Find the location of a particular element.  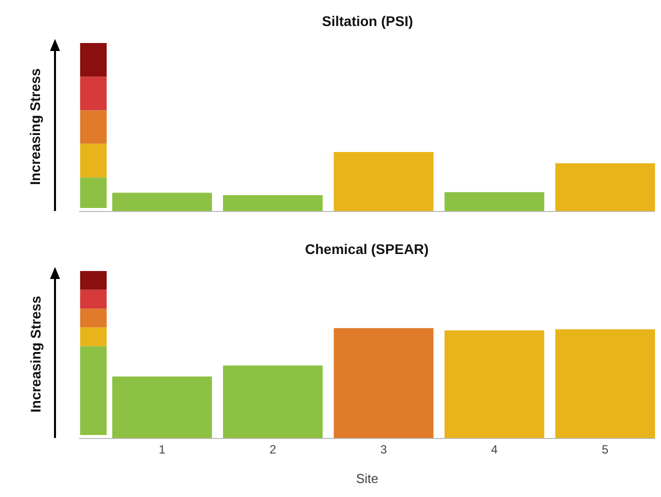

chart-title: Siltation (PSI) is located at coordinates (367, 21).